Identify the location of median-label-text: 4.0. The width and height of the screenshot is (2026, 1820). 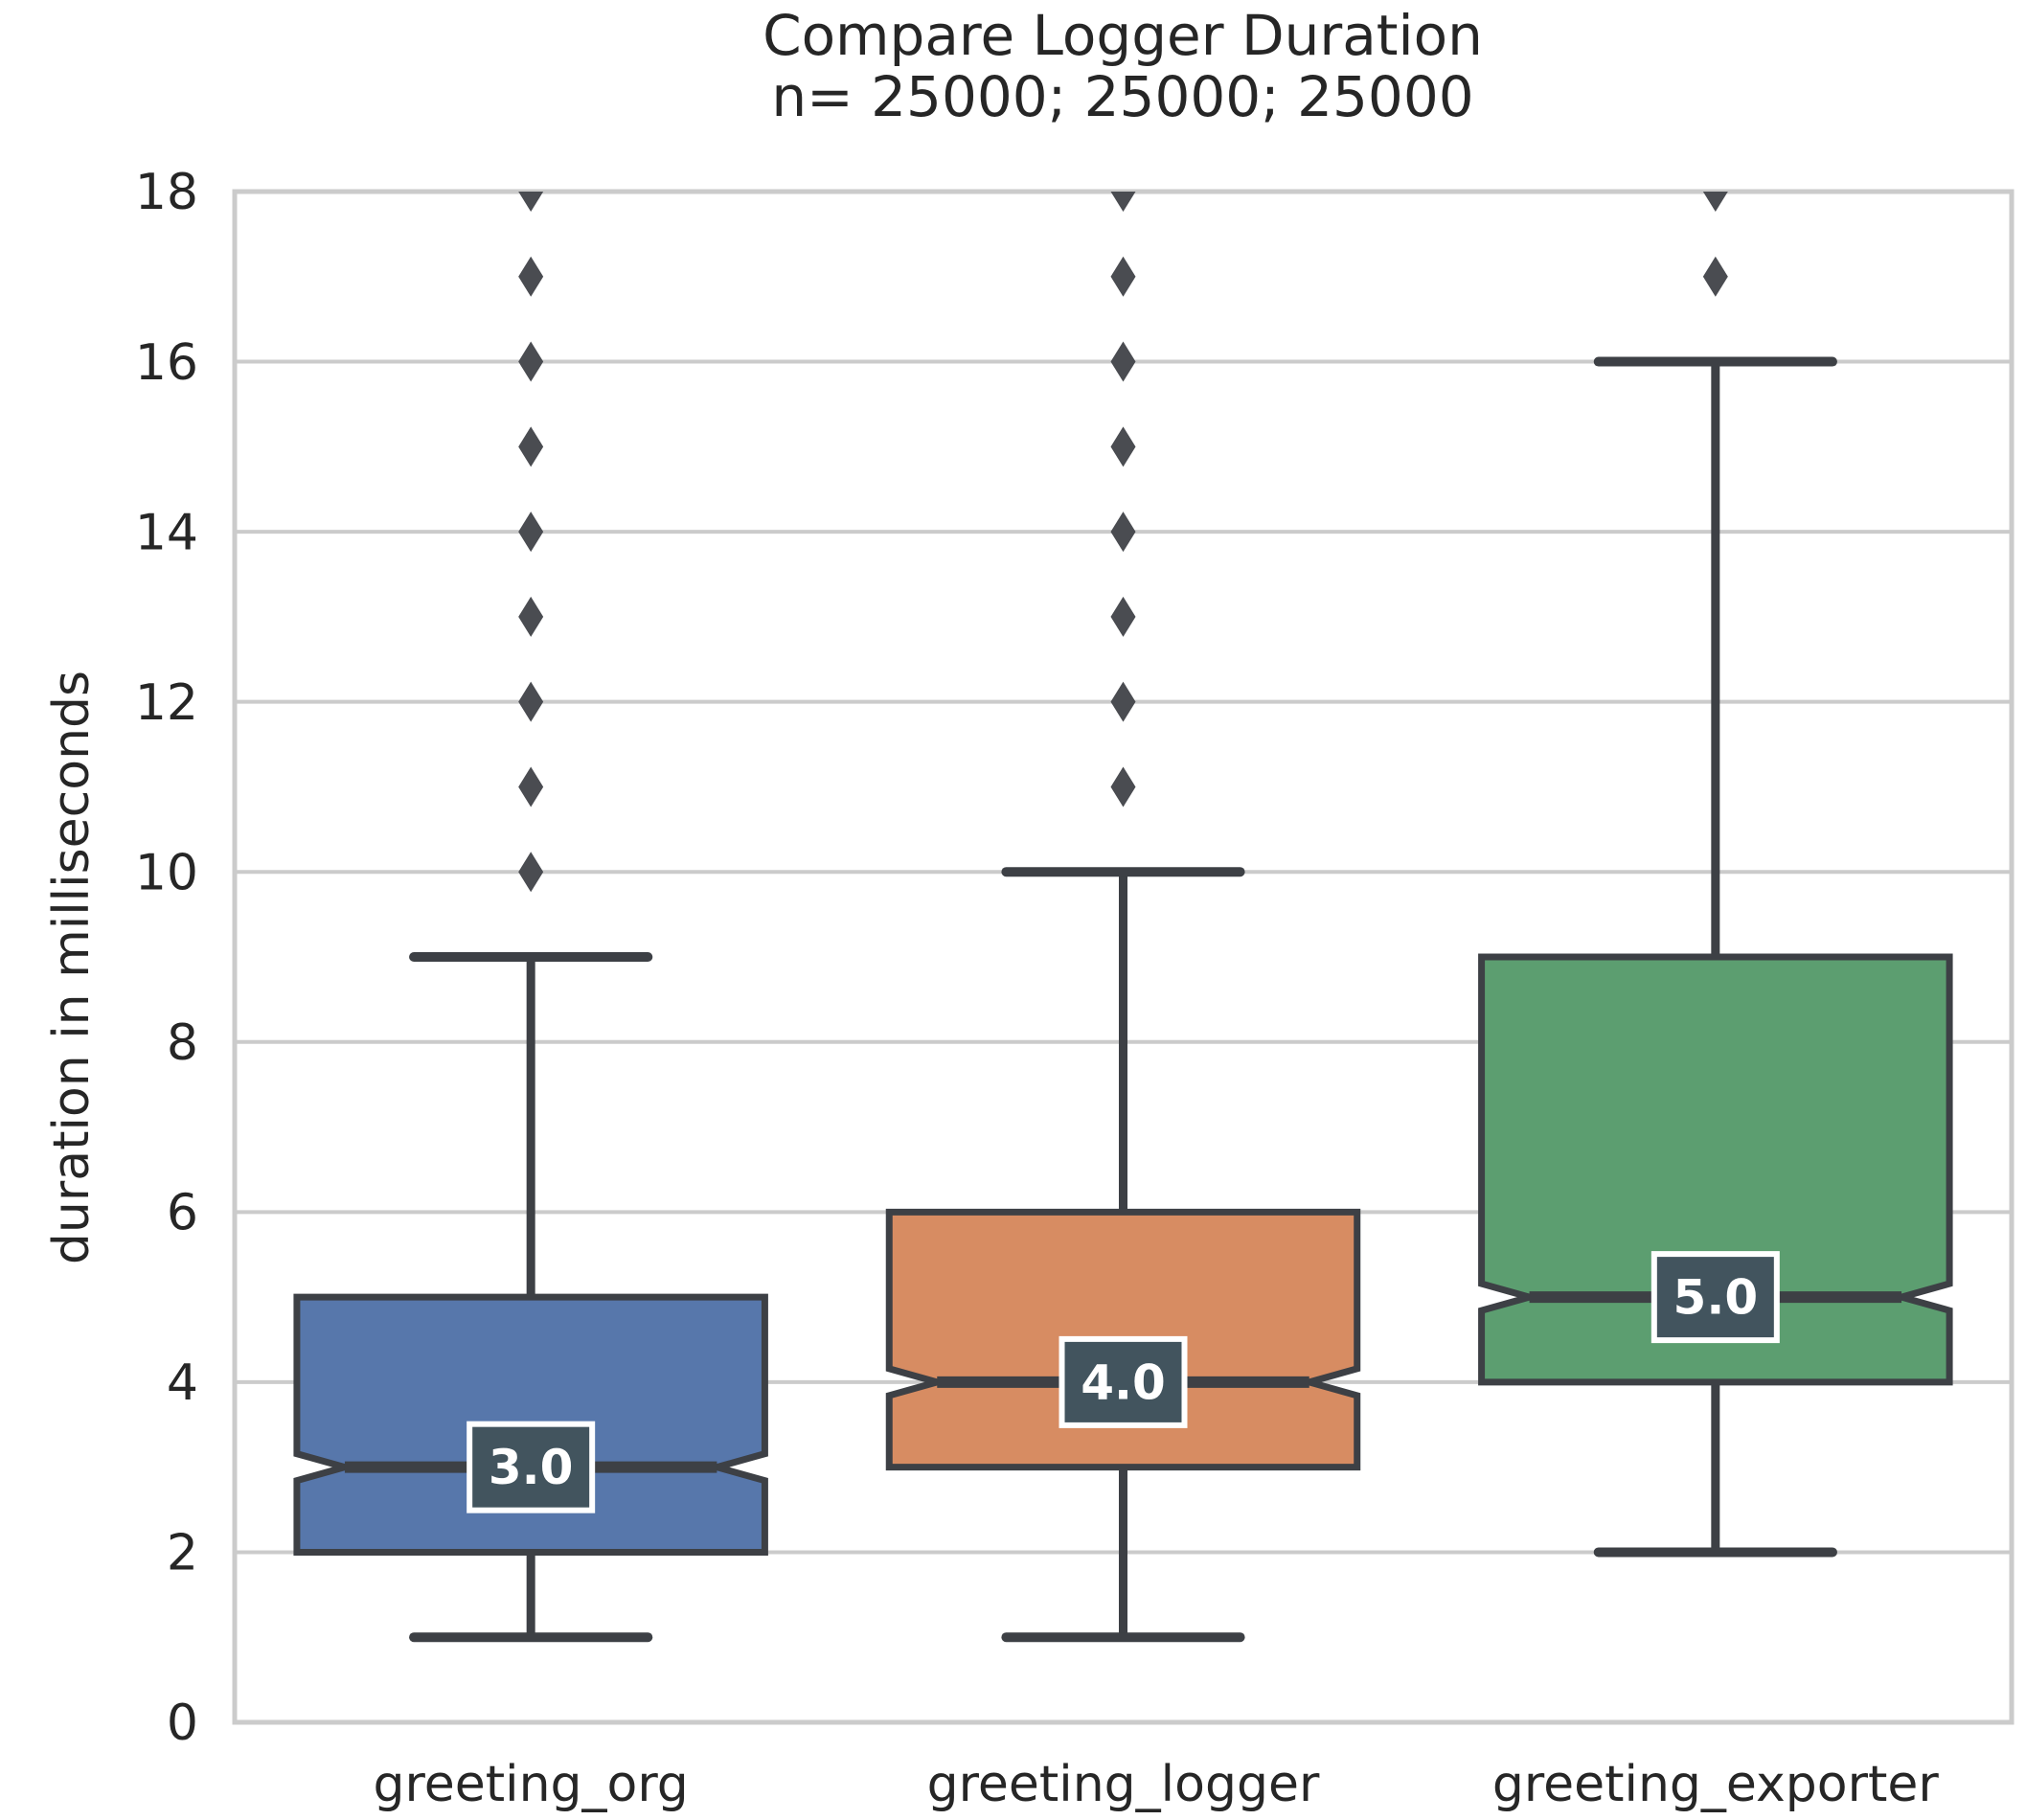
(1123, 1382).